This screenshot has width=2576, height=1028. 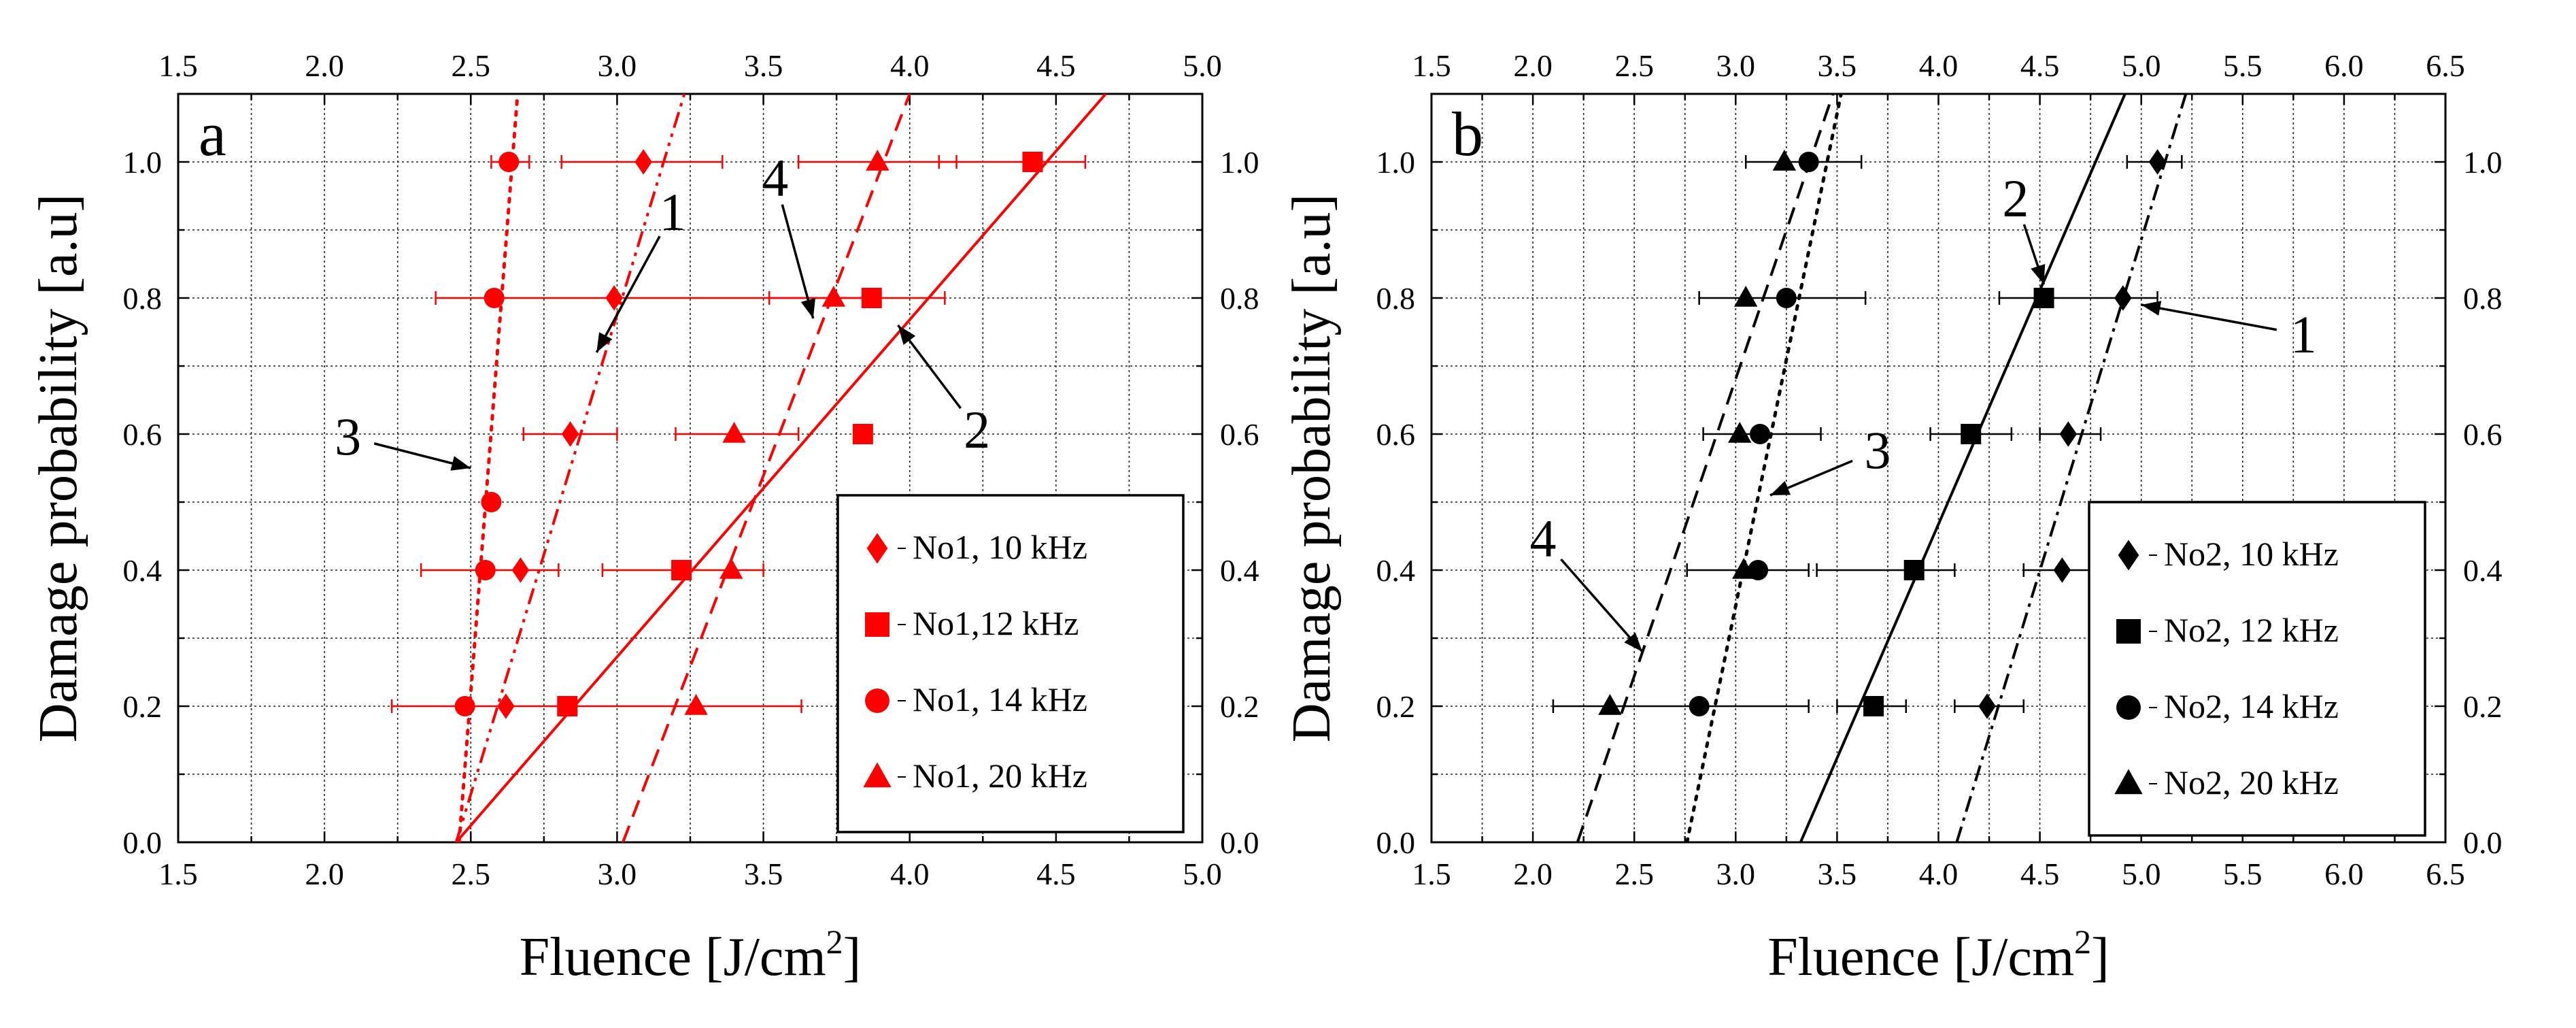 What do you see at coordinates (996, 623) in the screenshot?
I see `legend-label: No1,12 kHz` at bounding box center [996, 623].